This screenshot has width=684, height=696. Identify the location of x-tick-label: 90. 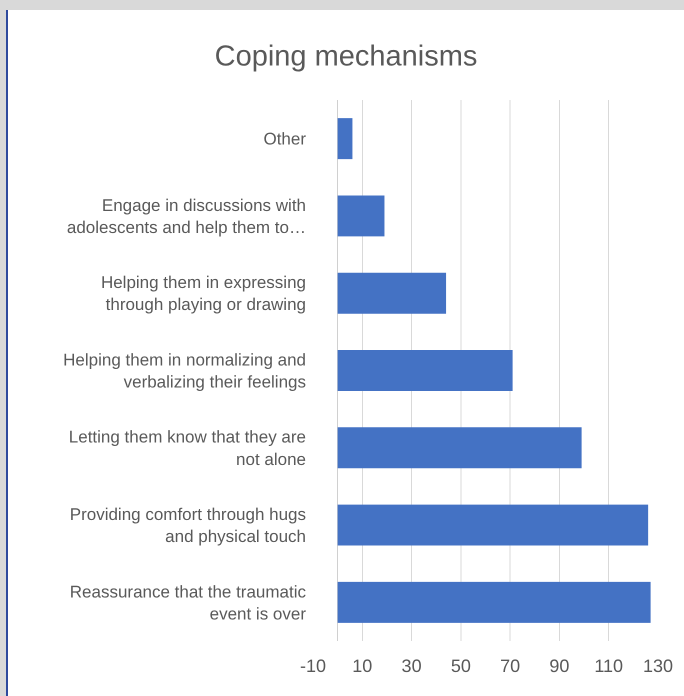
(559, 666).